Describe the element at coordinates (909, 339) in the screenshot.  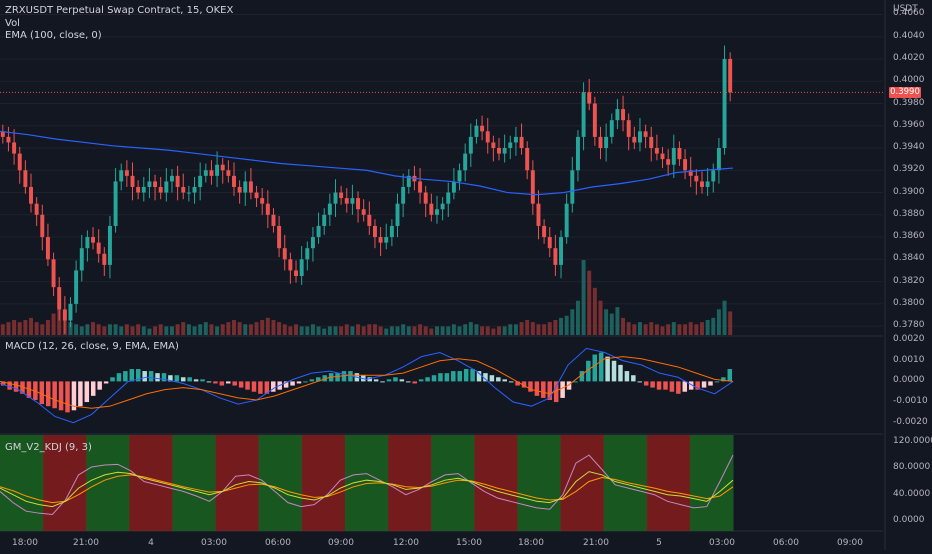
I see `macd-tick-label: 0.0020` at that location.